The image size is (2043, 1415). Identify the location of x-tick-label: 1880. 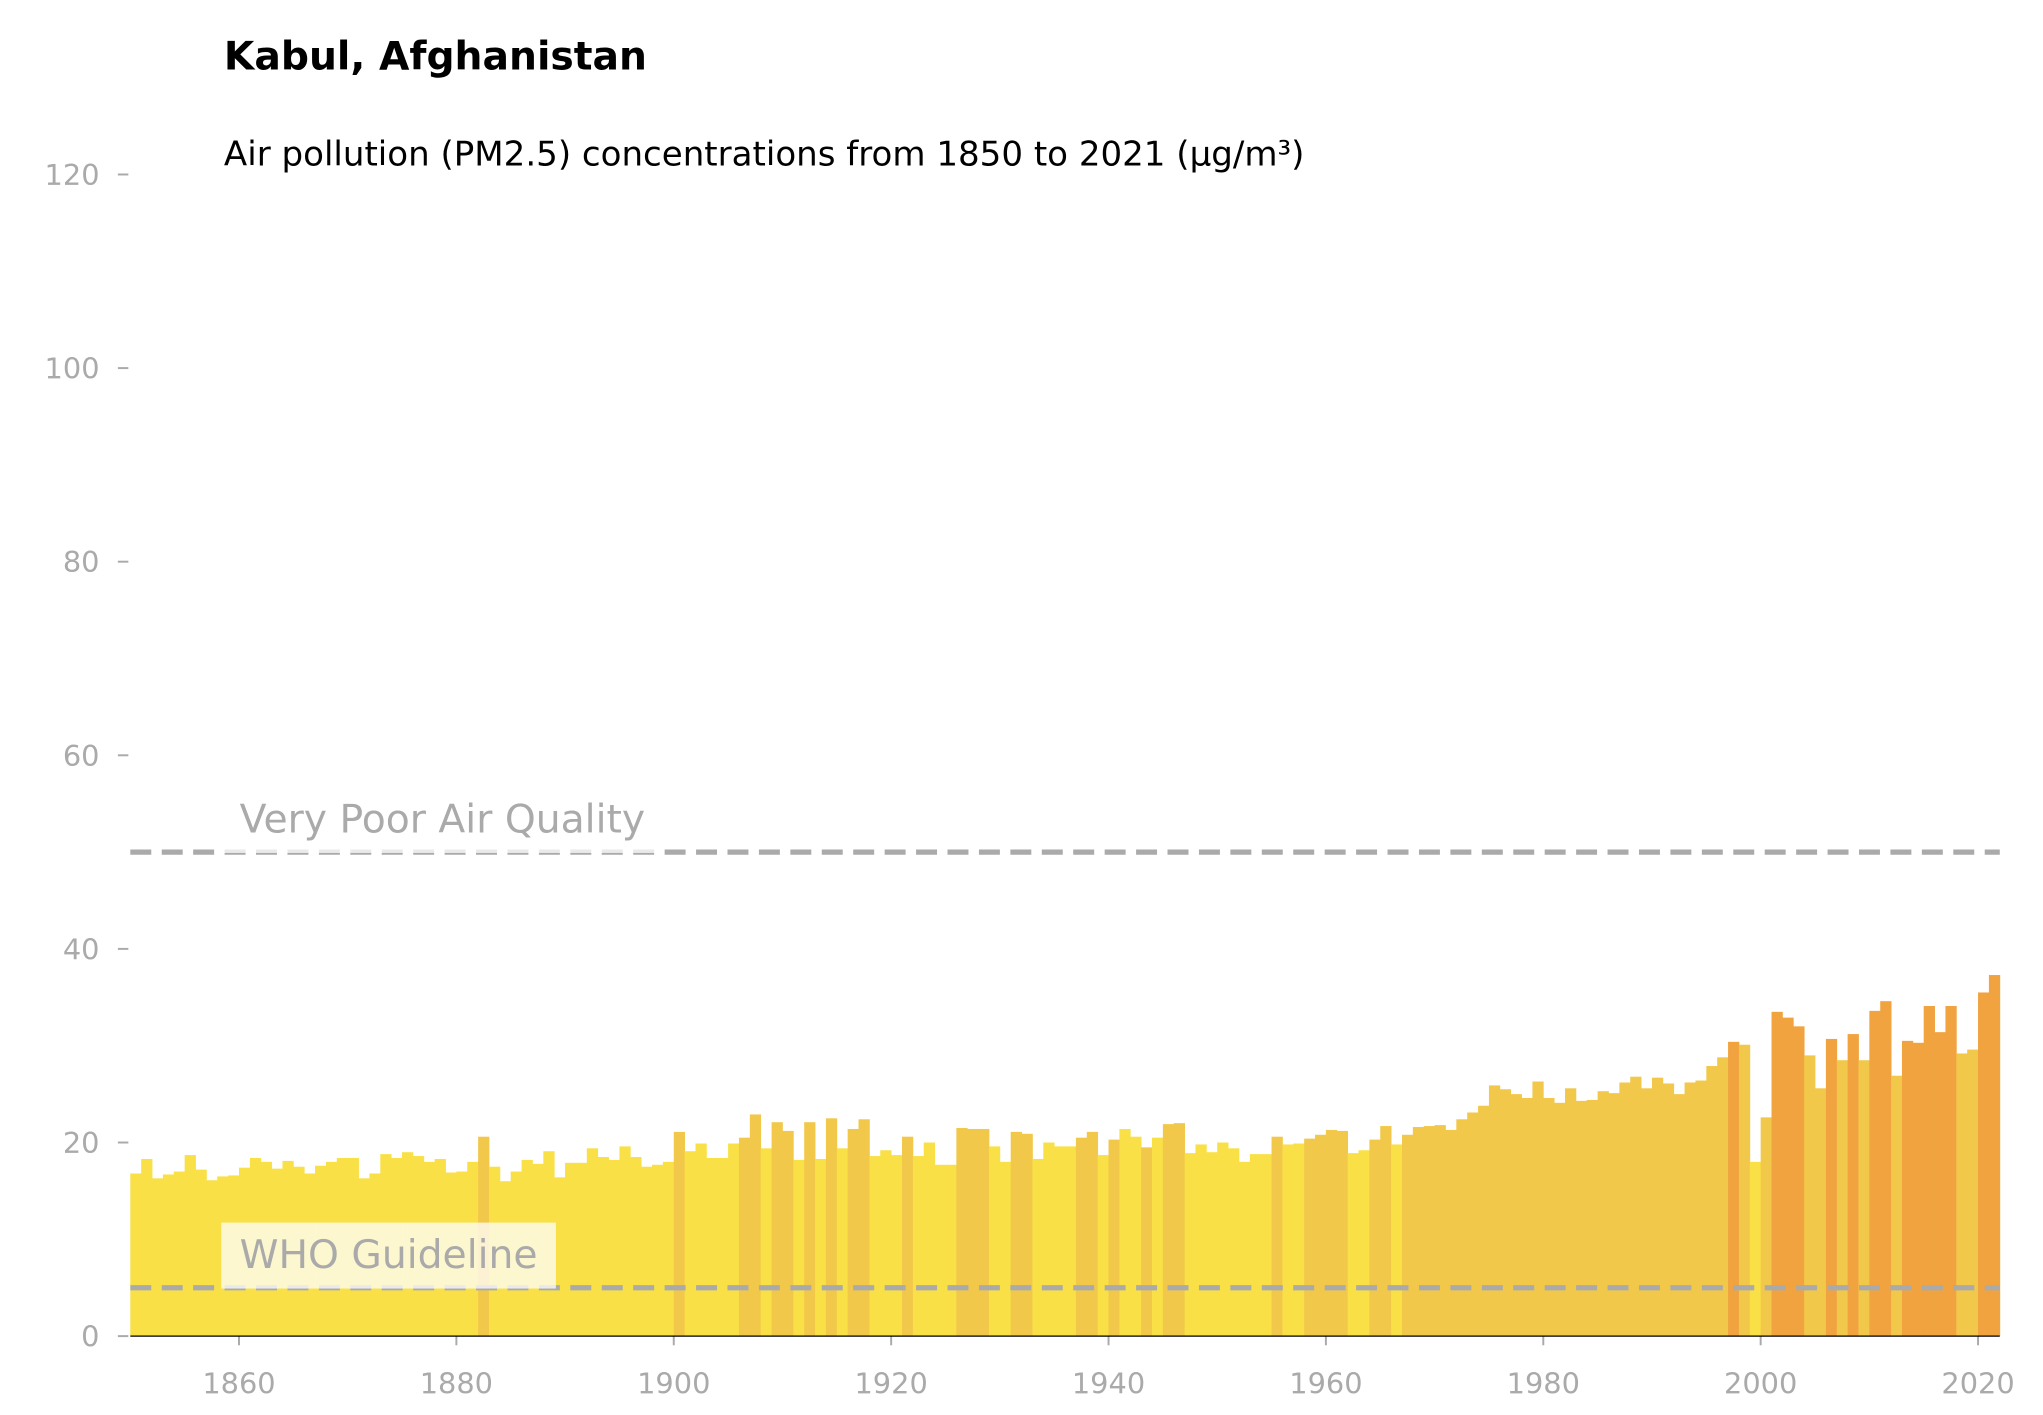
(456, 1384).